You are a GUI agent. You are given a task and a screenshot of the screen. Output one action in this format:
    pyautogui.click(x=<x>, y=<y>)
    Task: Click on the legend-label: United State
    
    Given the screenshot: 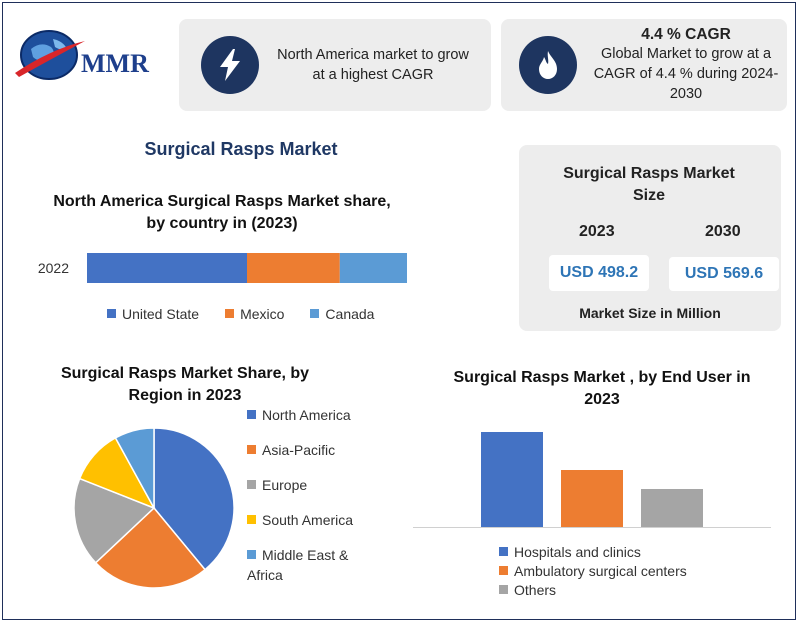 What is the action you would take?
    pyautogui.click(x=161, y=314)
    